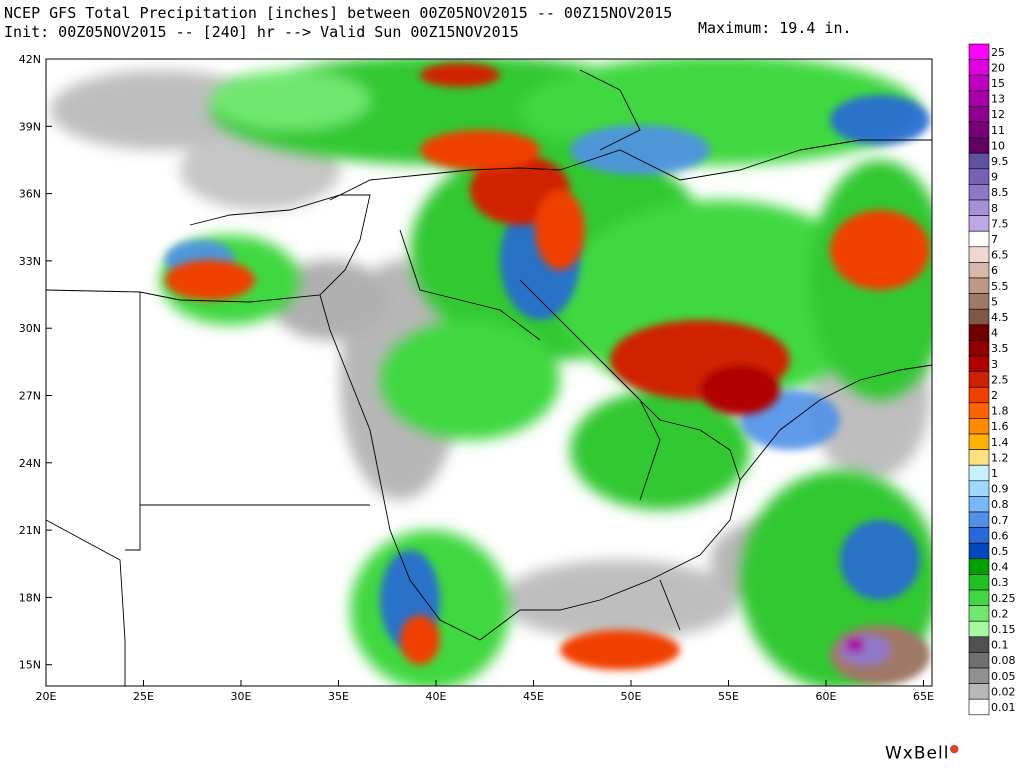  What do you see at coordinates (1000, 255) in the screenshot?
I see `legend-label: 6.5` at bounding box center [1000, 255].